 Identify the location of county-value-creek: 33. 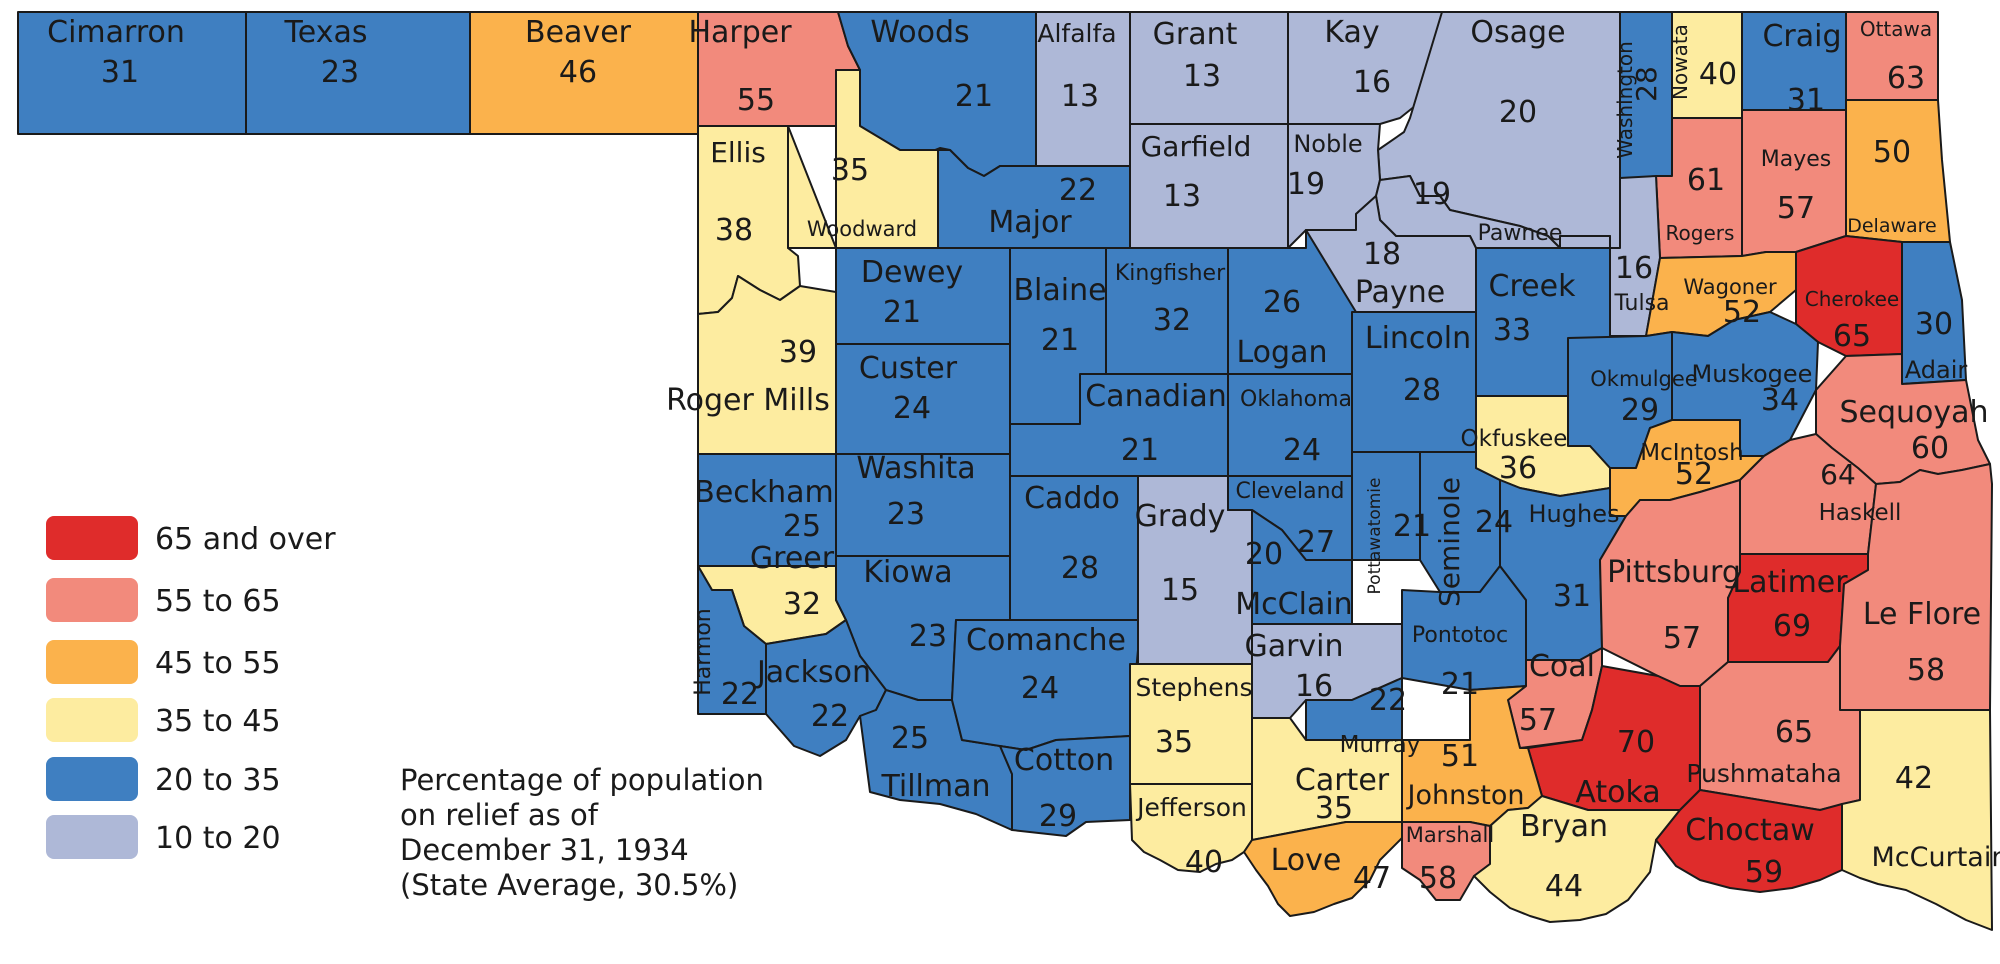
(1512, 330).